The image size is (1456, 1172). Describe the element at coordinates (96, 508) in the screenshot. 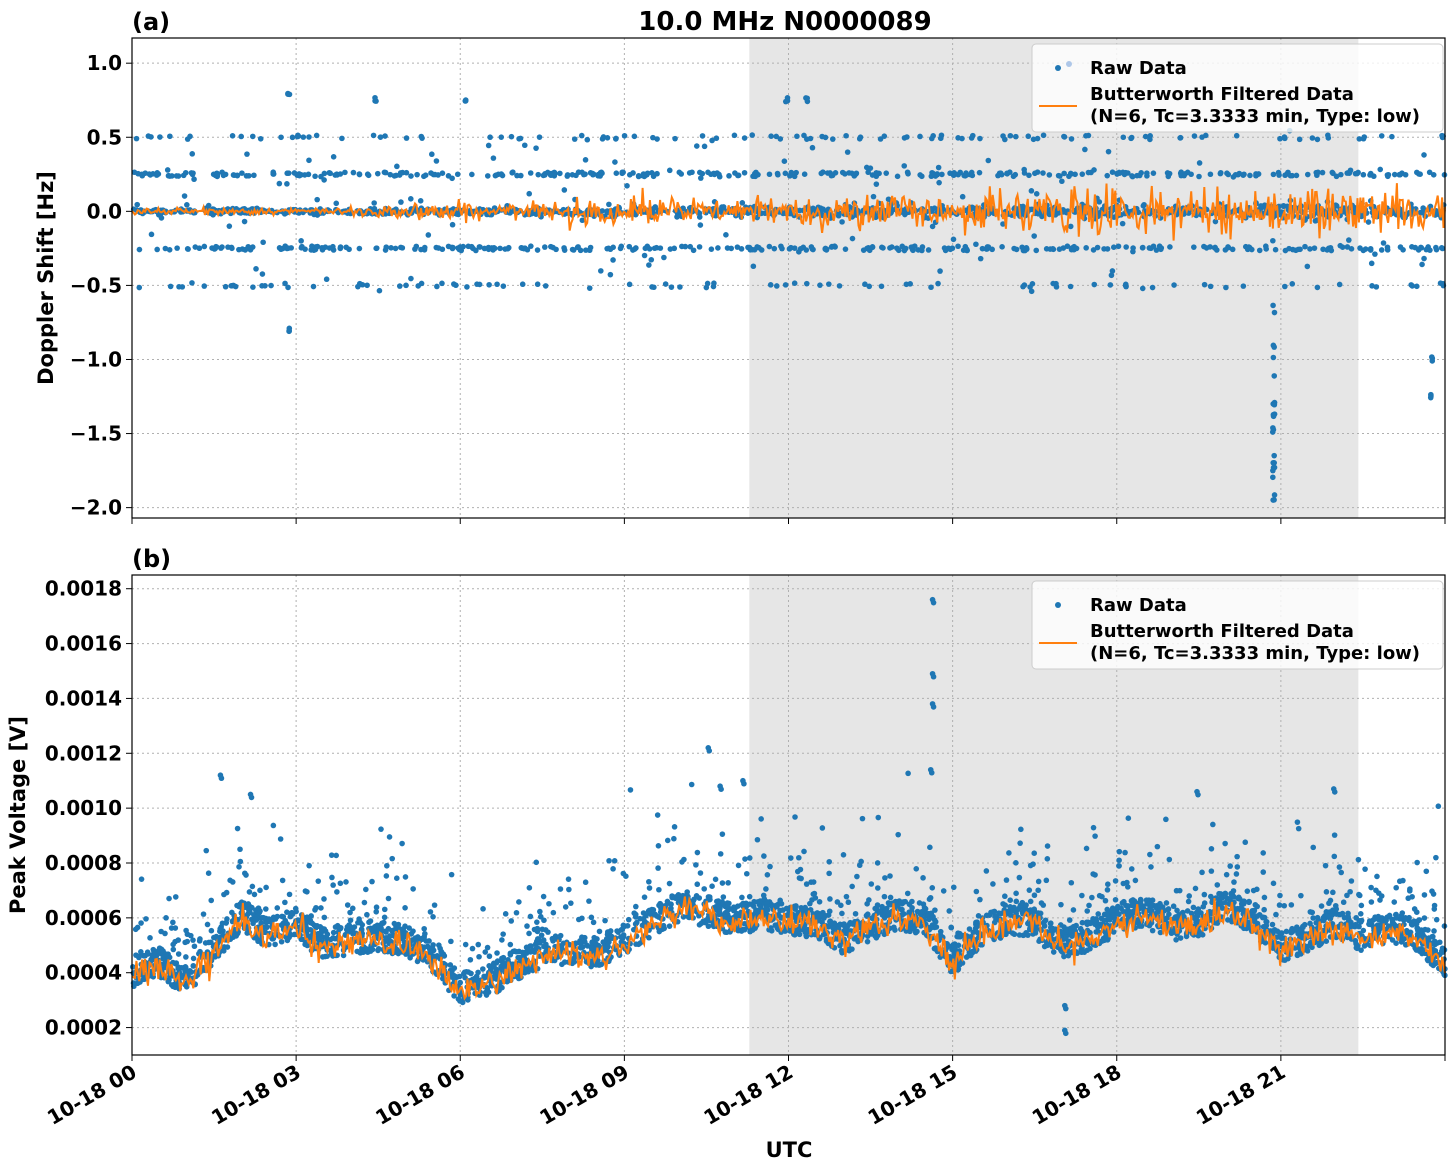

I see `y-tick-label: −2.0` at that location.